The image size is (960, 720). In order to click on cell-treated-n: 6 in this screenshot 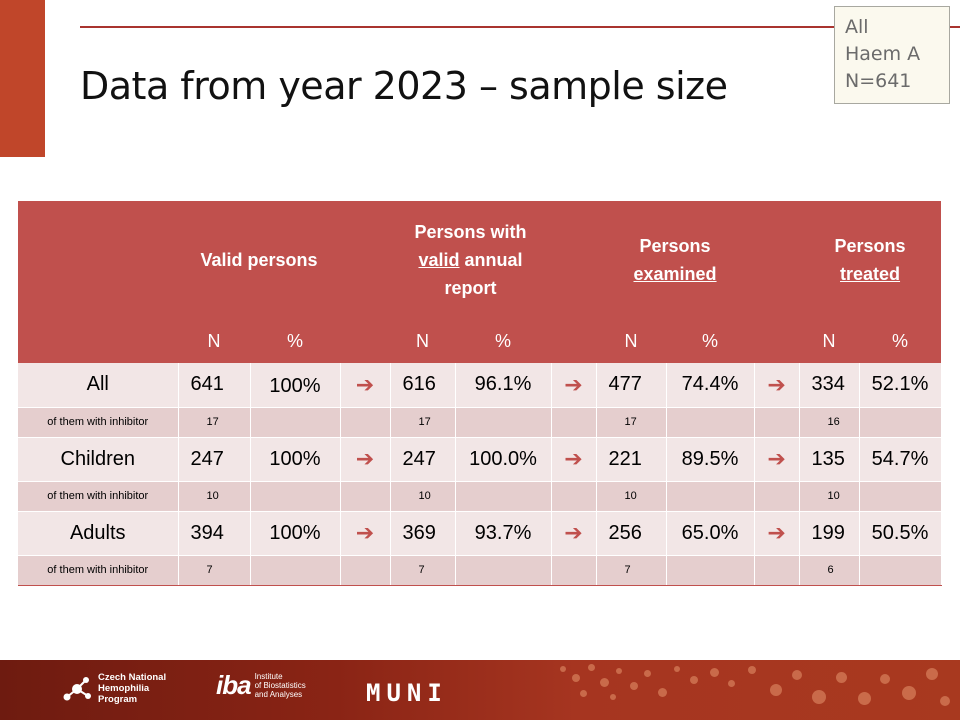, I will do `click(829, 570)`.